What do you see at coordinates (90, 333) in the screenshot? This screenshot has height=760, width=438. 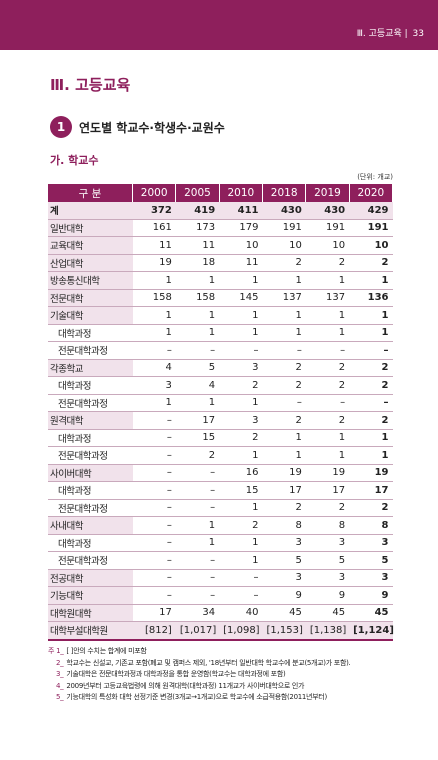 I see `row-label: 대학과정` at bounding box center [90, 333].